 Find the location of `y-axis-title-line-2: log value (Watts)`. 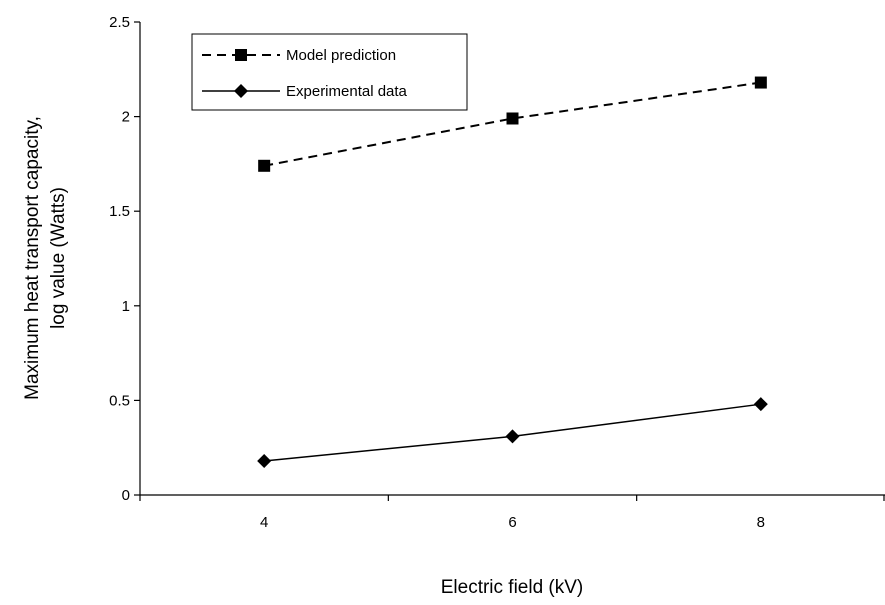

y-axis-title-line-2: log value (Watts) is located at coordinates (58, 258).